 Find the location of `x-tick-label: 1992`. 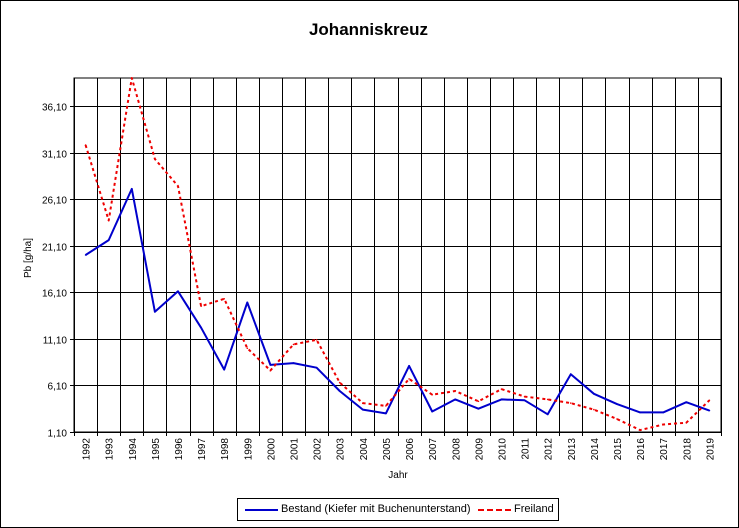

x-tick-label: 1992 is located at coordinates (87, 449).